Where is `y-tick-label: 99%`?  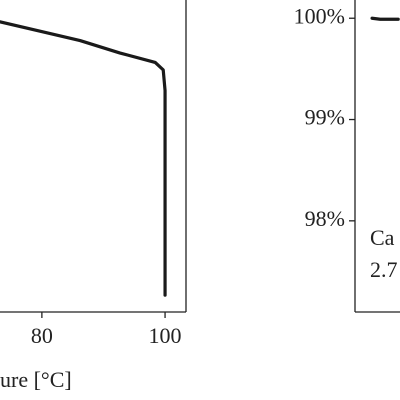
y-tick-label: 99% is located at coordinates (325, 117).